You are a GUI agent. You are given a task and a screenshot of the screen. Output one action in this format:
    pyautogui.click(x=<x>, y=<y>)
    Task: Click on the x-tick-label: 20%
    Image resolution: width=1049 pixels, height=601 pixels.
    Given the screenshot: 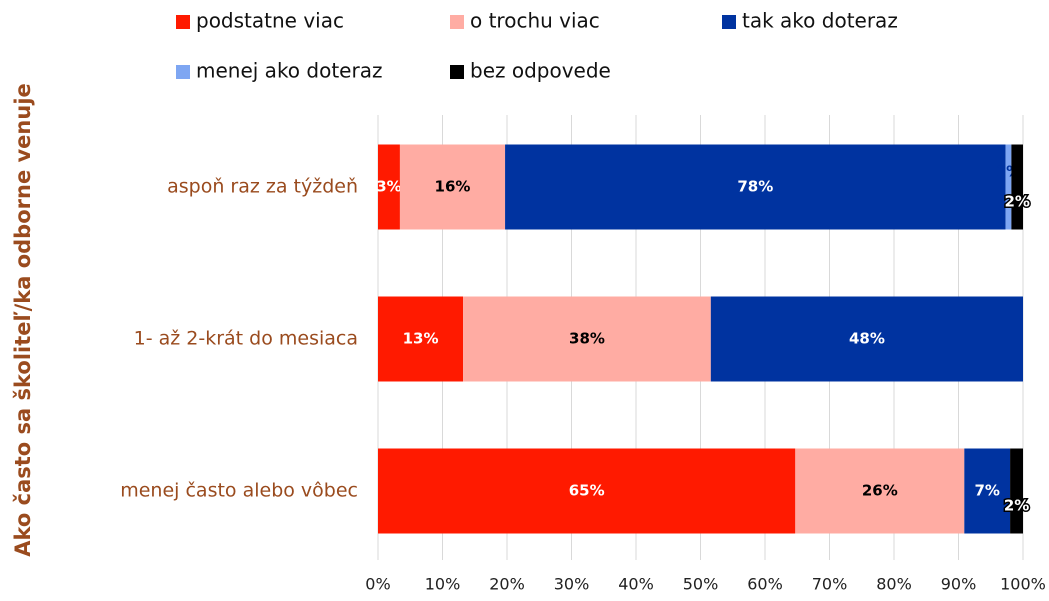 What is the action you would take?
    pyautogui.click(x=507, y=584)
    